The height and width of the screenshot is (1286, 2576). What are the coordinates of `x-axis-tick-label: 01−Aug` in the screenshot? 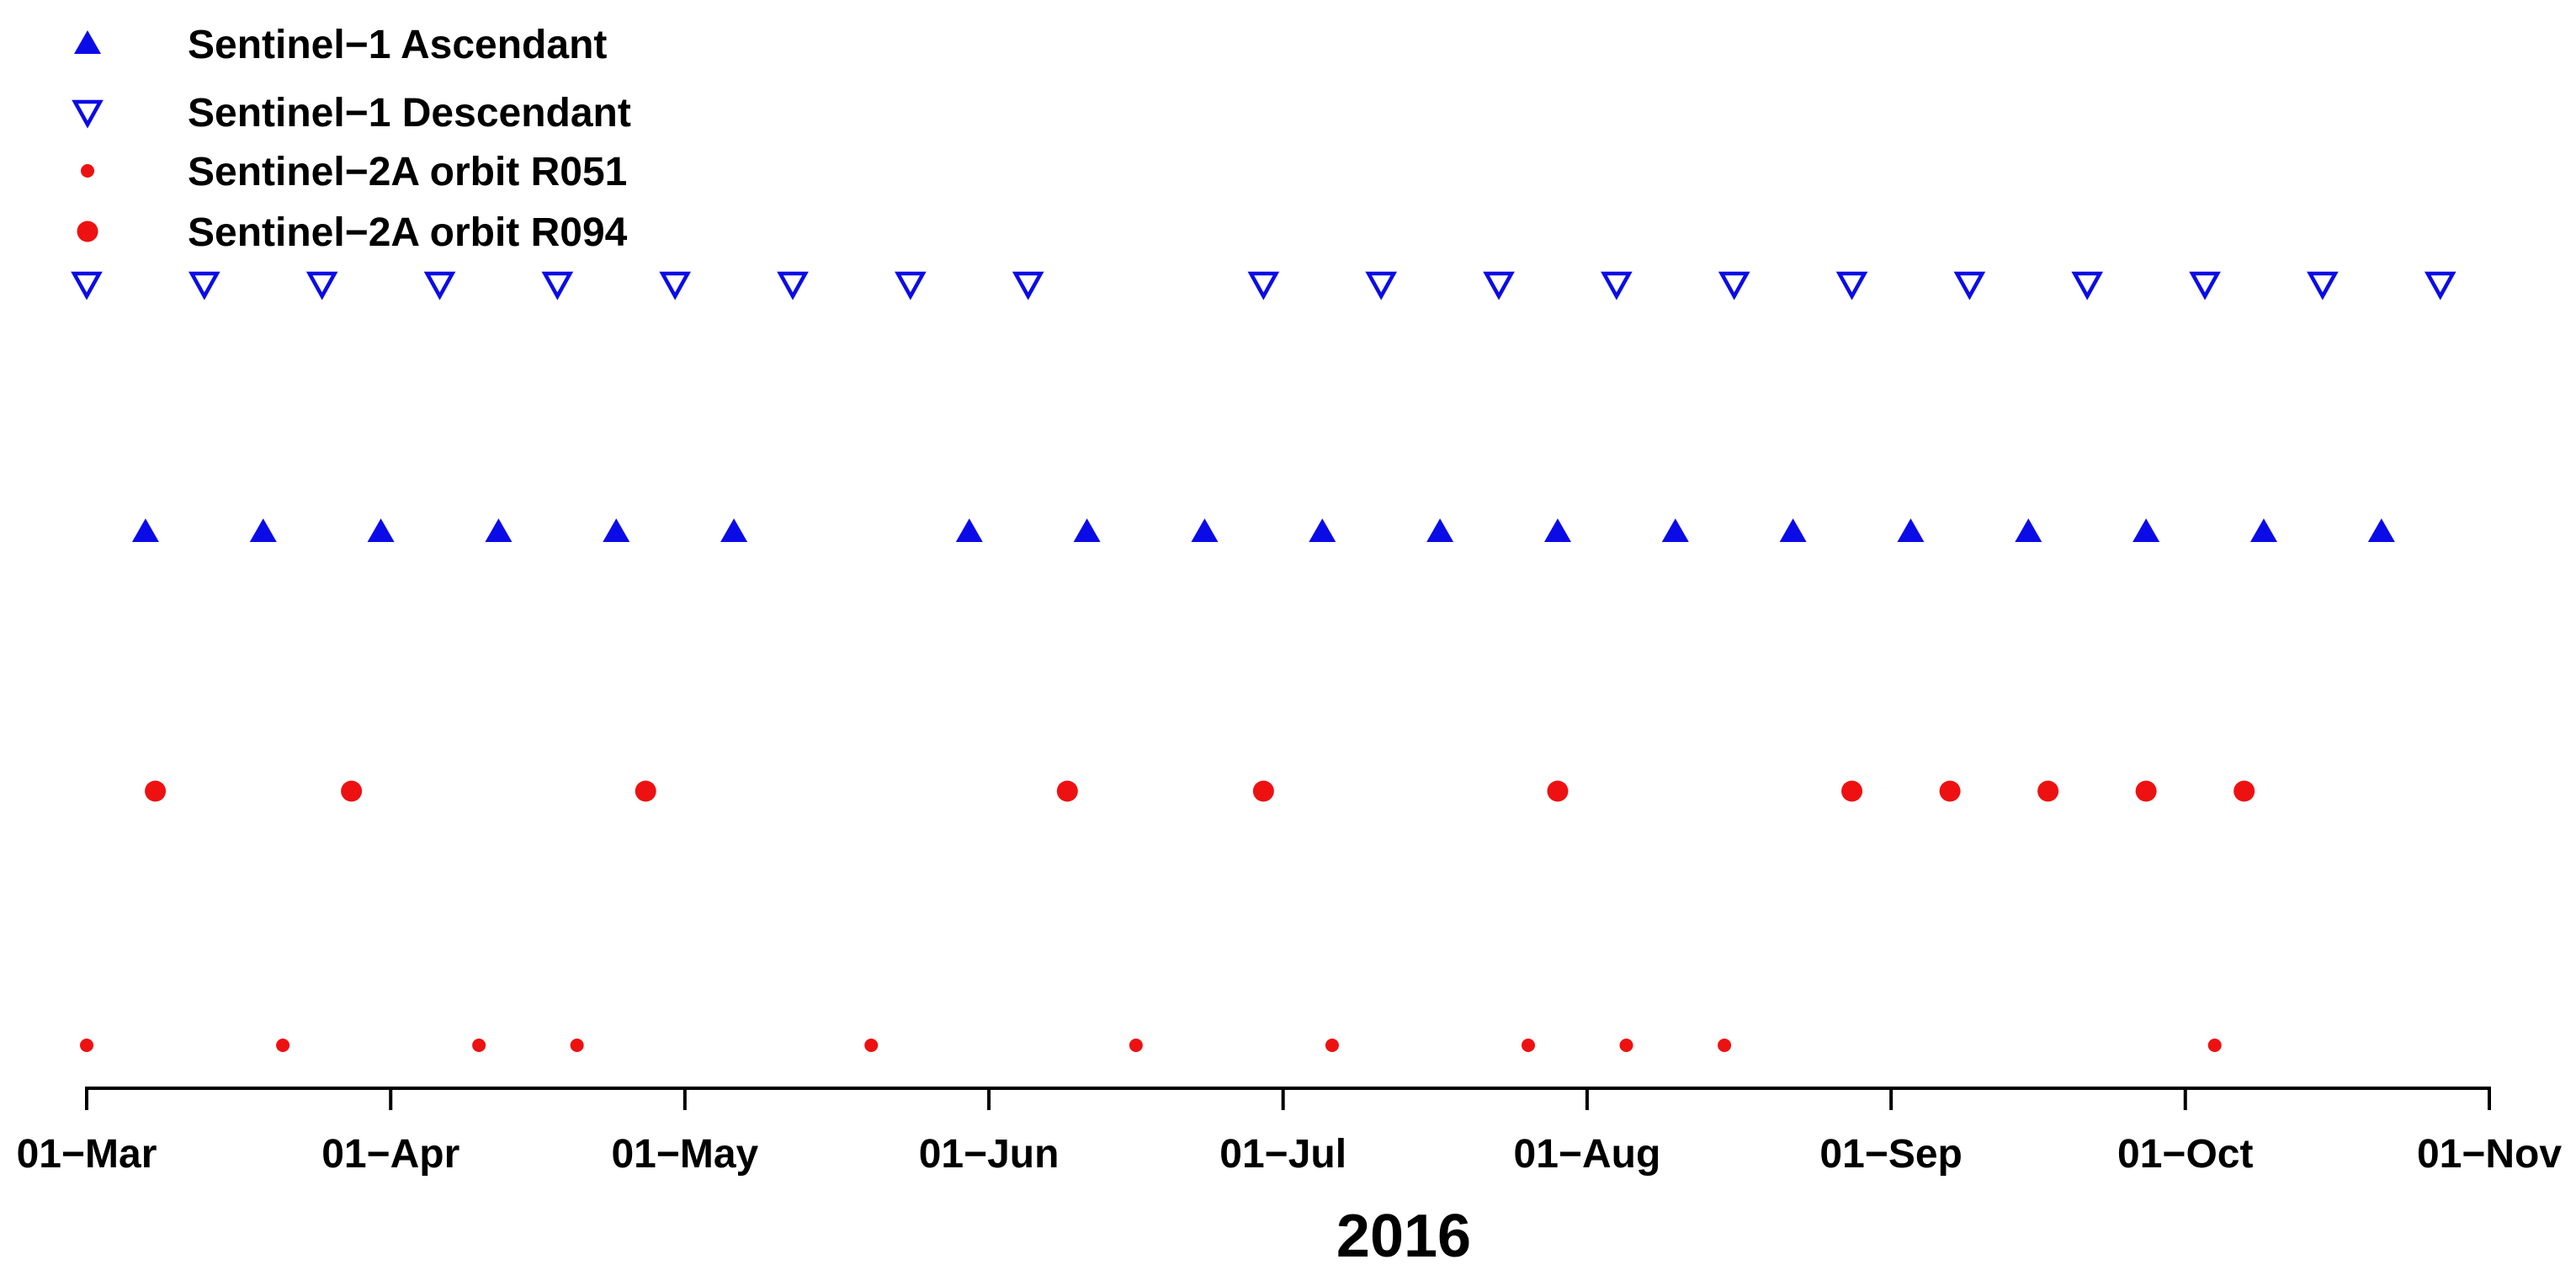 It's located at (1587, 1154).